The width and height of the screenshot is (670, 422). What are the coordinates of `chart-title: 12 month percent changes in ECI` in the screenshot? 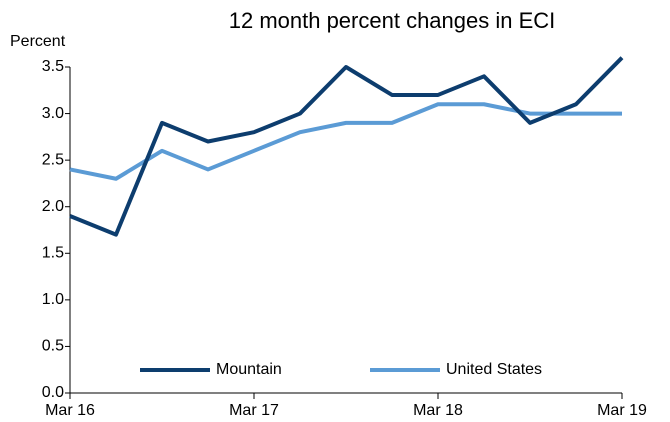 It's located at (392, 20).